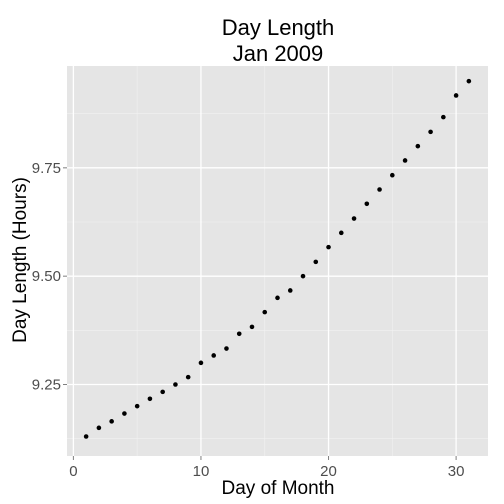 This screenshot has height=504, width=504. What do you see at coordinates (46, 168) in the screenshot?
I see `y-tick-label: 9.75` at bounding box center [46, 168].